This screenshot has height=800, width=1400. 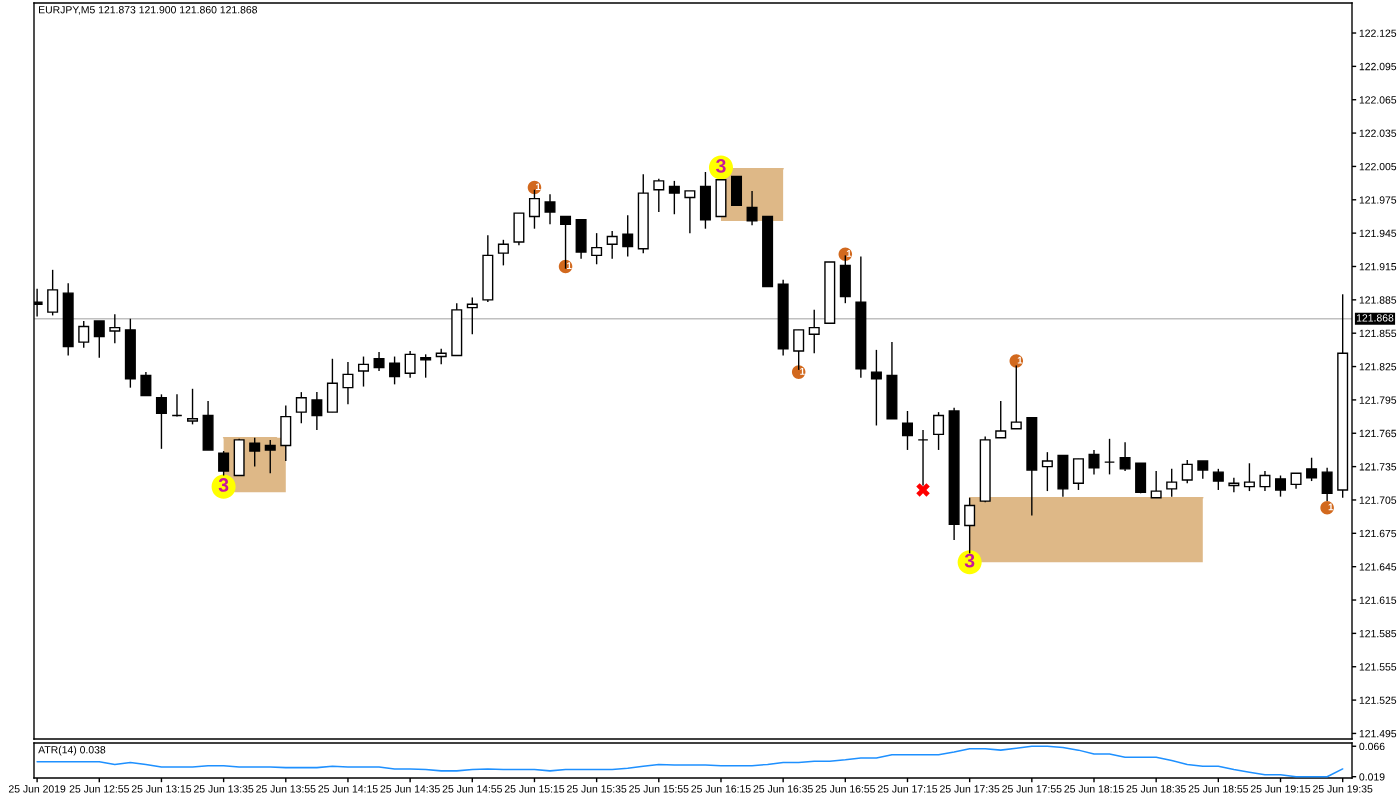 I want to click on y-tick-label: 122.005, so click(x=1378, y=166).